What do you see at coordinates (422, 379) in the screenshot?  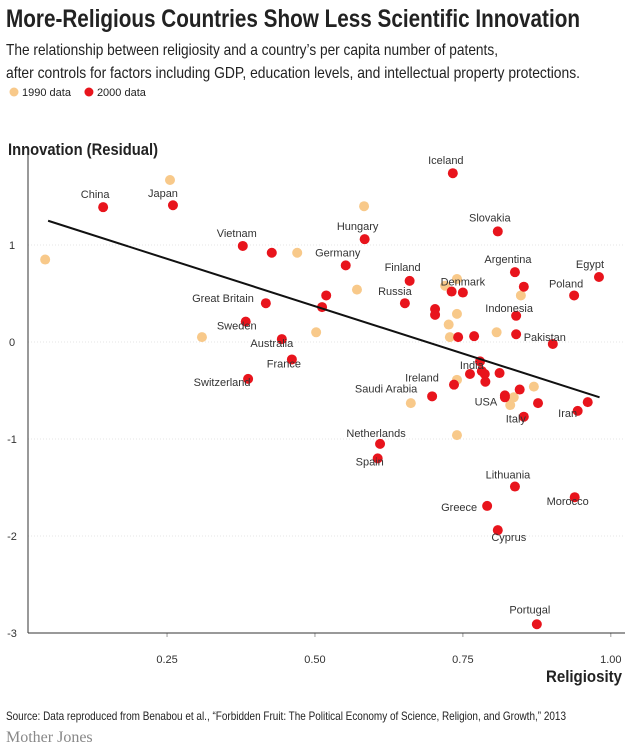 I see `point-label: Ireland` at bounding box center [422, 379].